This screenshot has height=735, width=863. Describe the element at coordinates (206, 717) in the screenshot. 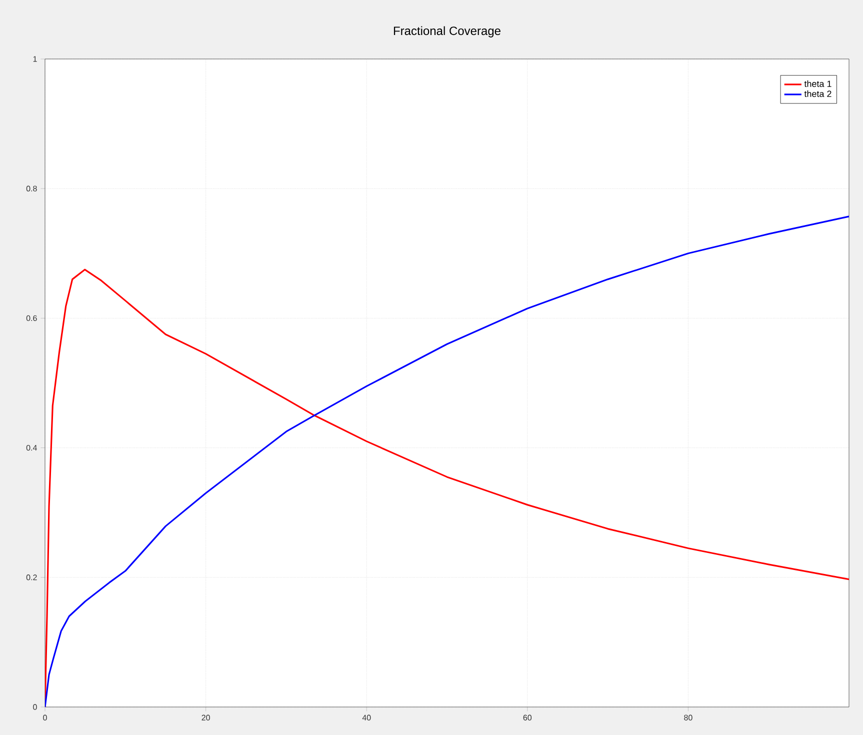

I see `x-tick-label: 20` at that location.